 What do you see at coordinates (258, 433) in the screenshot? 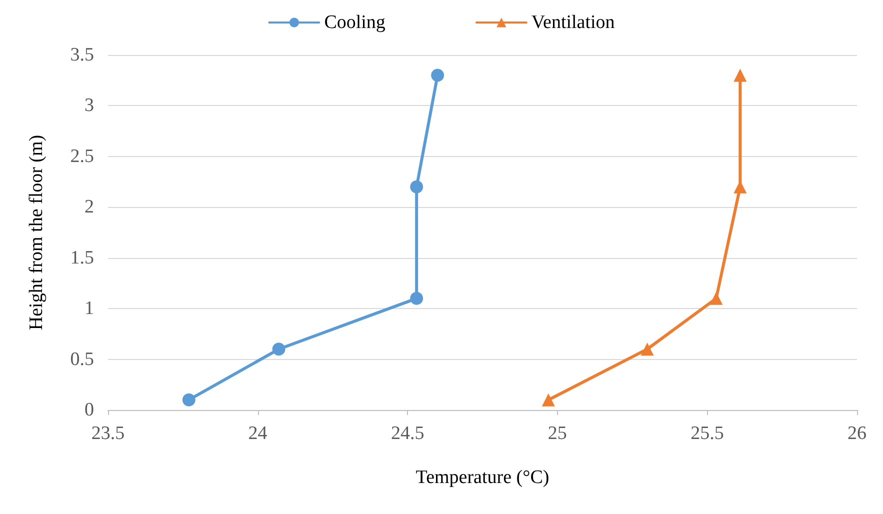
I see `x-tick-label: 24` at bounding box center [258, 433].